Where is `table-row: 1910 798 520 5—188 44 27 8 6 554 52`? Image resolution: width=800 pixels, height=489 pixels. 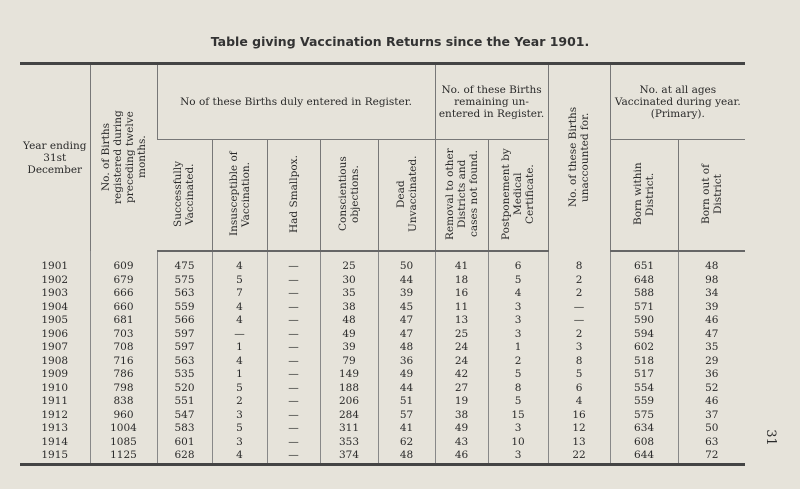 table-row: 1910 798 520 5—188 44 27 8 6 554 52 is located at coordinates (383, 388).